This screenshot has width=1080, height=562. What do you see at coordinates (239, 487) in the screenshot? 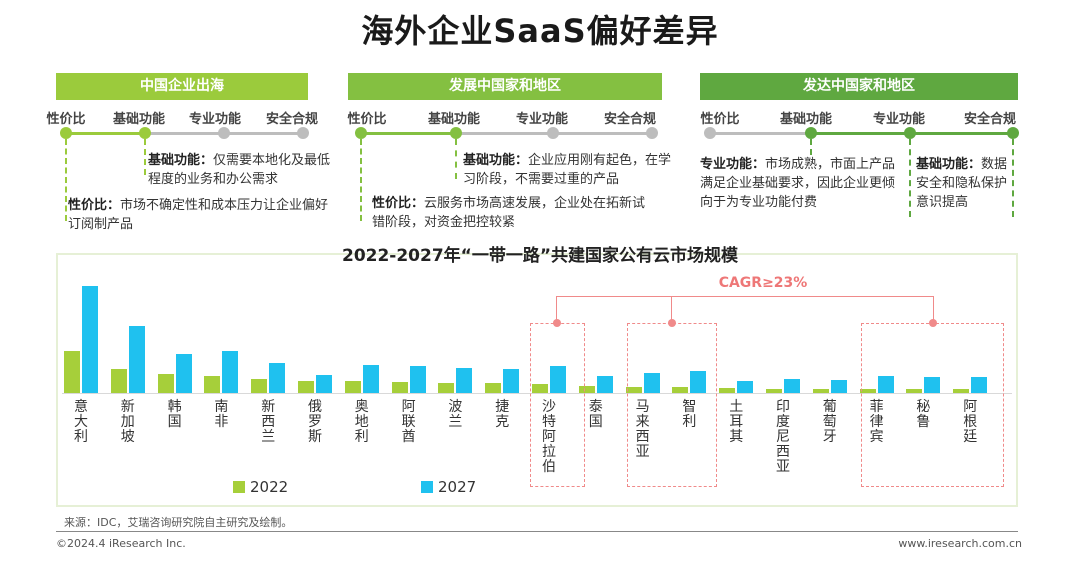
I see `legend-swatch-2022` at bounding box center [239, 487].